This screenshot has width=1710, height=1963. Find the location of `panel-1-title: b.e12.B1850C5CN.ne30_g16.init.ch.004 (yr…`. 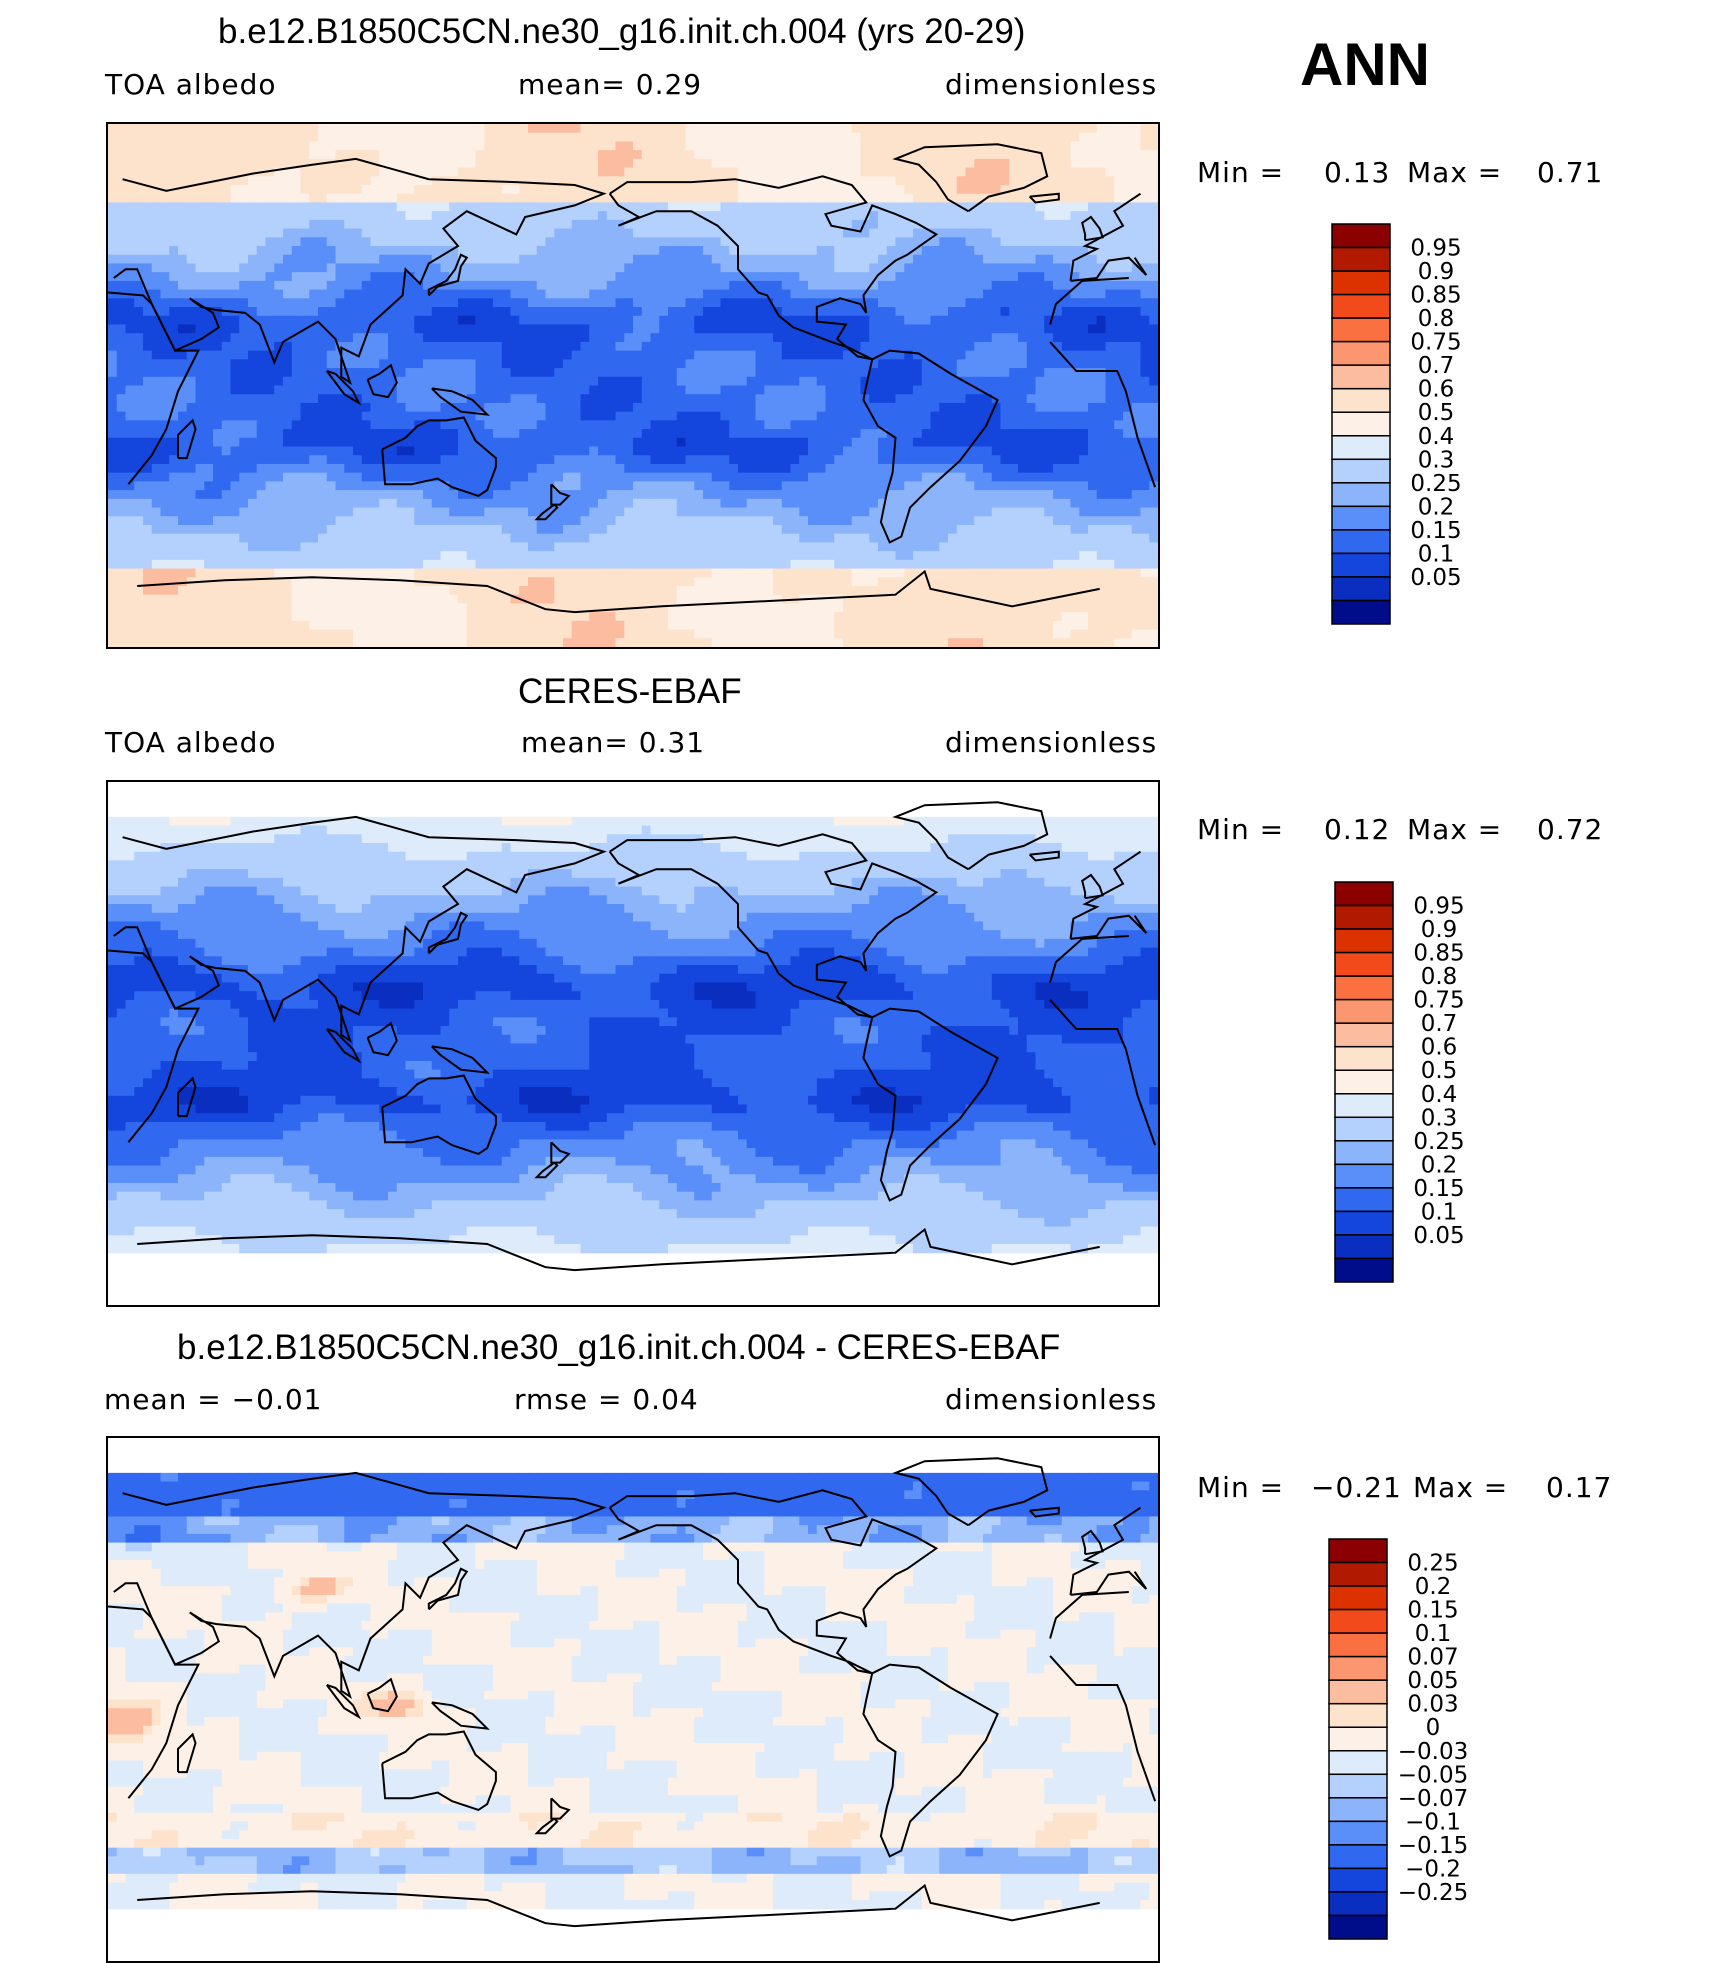

panel-1-title: b.e12.B1850C5CN.ne30_g16.init.ch.004 (yr… is located at coordinates (622, 31).